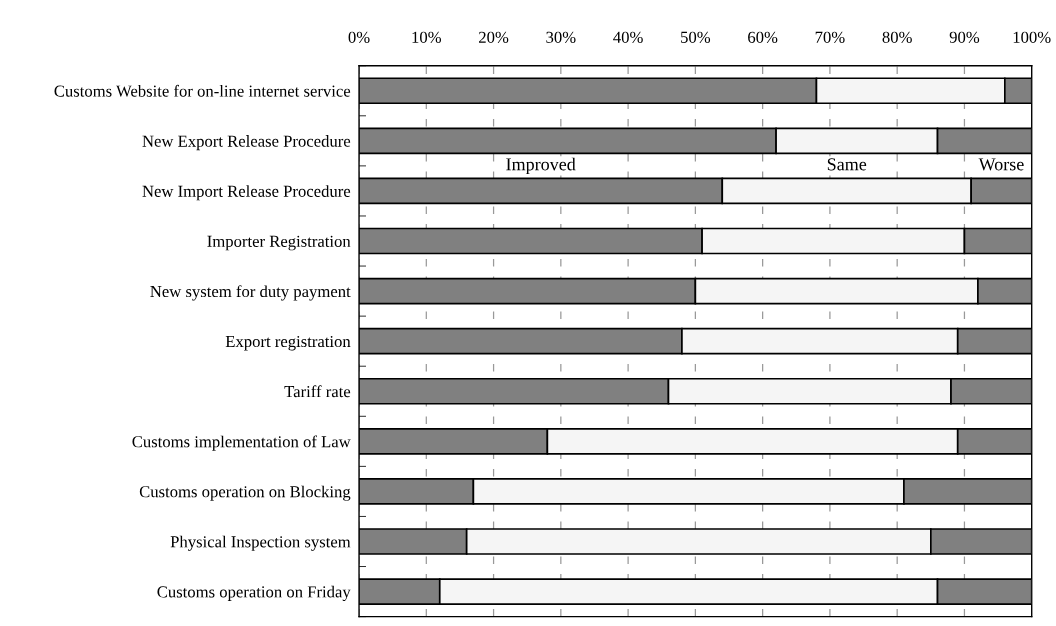 The width and height of the screenshot is (1056, 626). I want to click on y-tick-label: Importer Registration, so click(279, 243).